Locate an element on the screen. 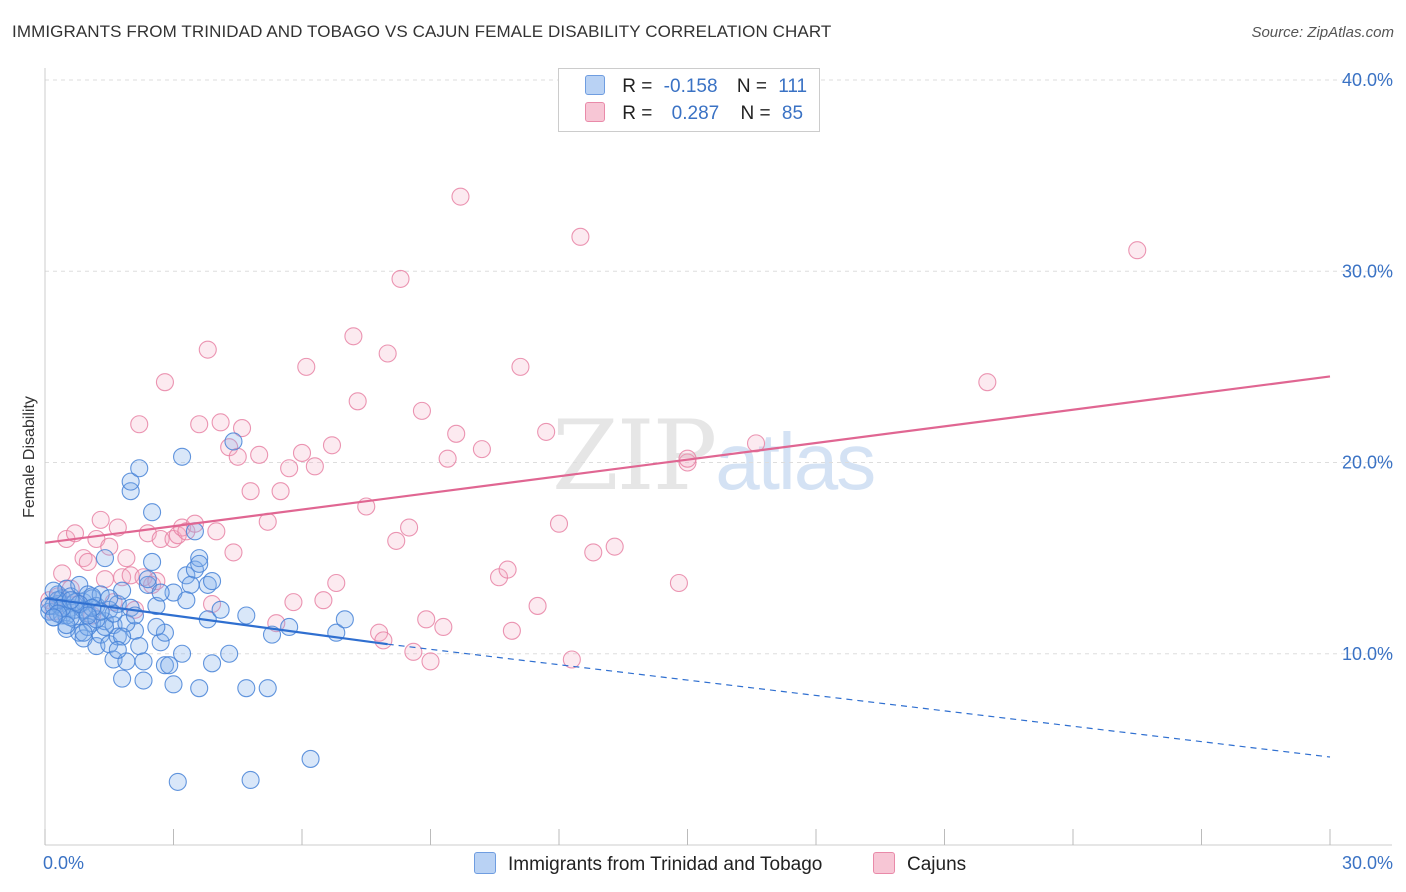 The width and height of the screenshot is (1406, 892). correlation-legend: R = -0.158 N = 111 R = 0.287 N = 85 is located at coordinates (689, 100).